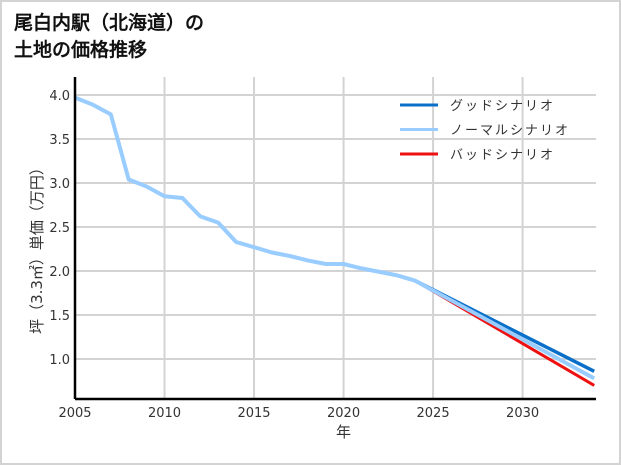 This screenshot has height=465, width=621. Describe the element at coordinates (433, 413) in the screenshot. I see `x-tick-label: 2025` at that location.